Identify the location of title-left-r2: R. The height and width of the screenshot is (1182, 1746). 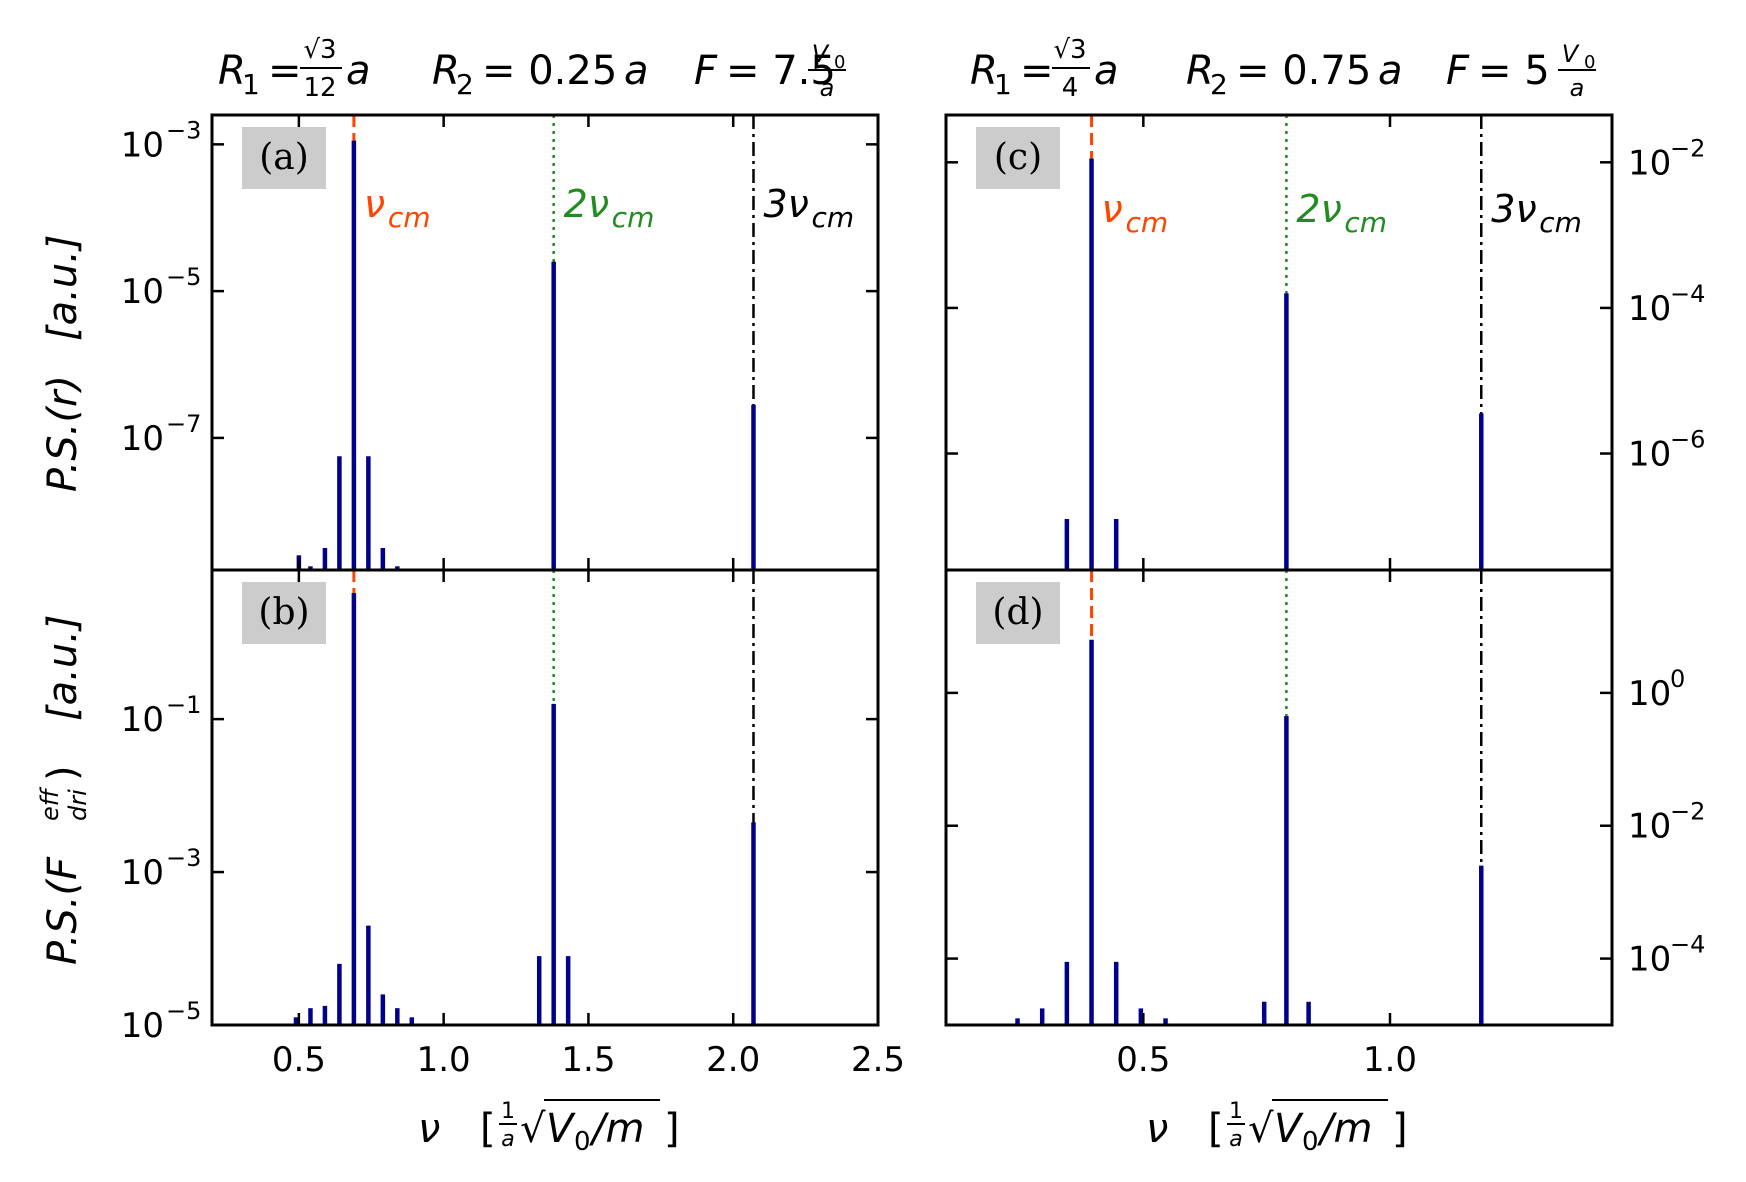
(446, 71).